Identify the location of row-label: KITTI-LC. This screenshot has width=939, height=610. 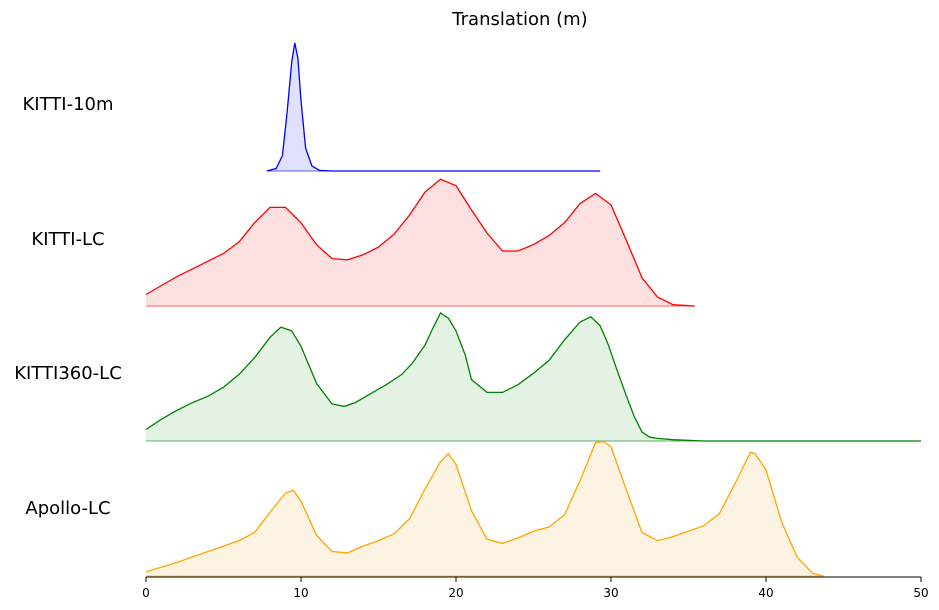
(67, 239).